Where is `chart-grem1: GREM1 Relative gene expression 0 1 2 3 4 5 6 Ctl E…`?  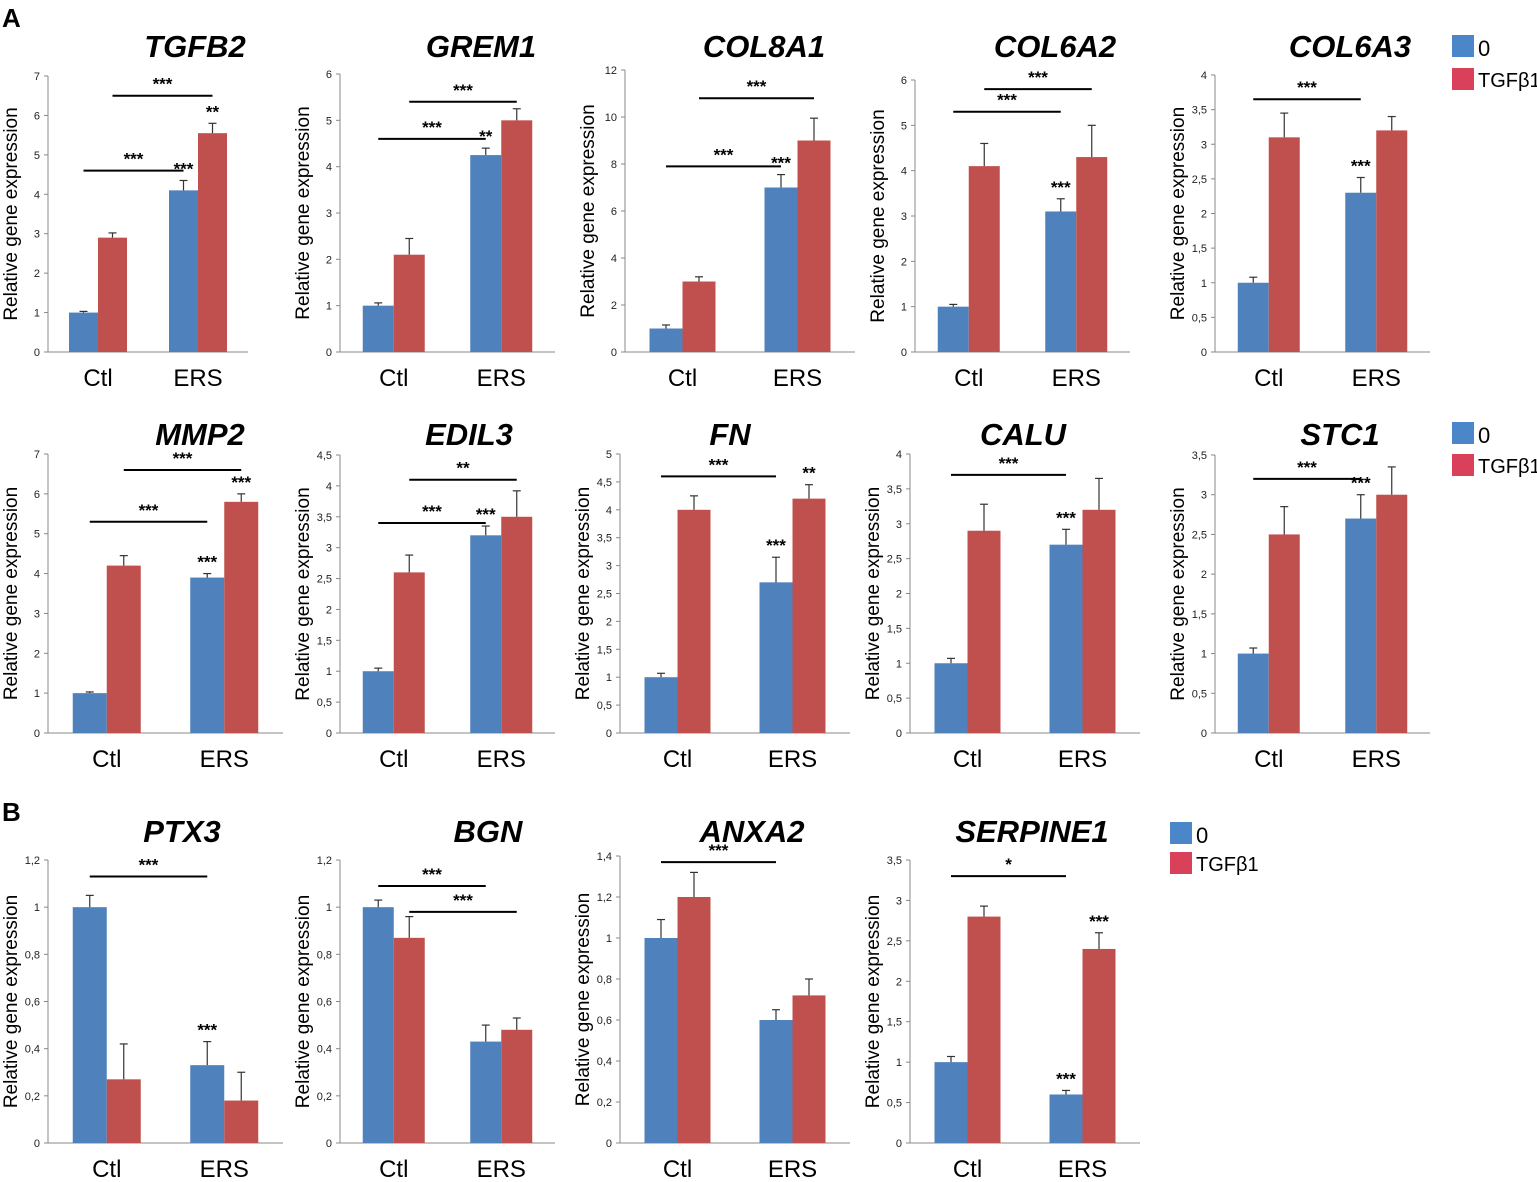
chart-grem1: GREM1 Relative gene expression 0 1 2 3 4 5 6 Ctl E… is located at coordinates (424, 210).